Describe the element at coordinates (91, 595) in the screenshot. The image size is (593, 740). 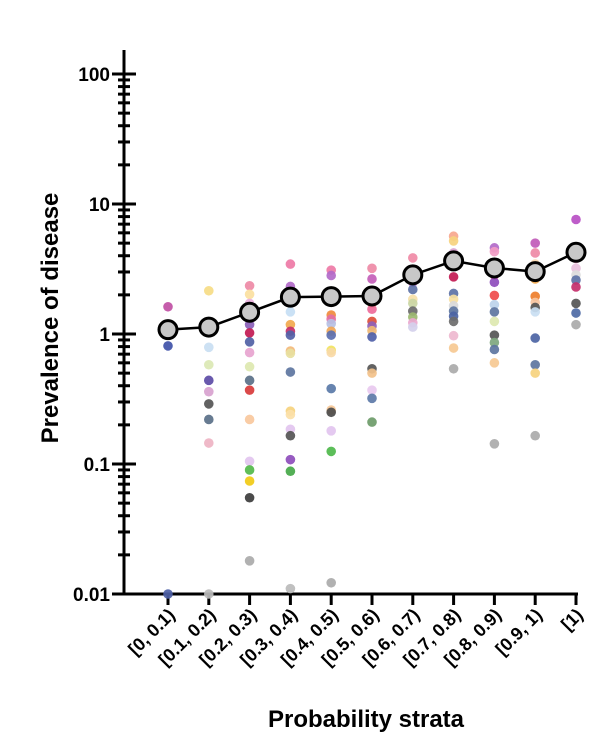
I see `y-tick-label: 0.01` at that location.